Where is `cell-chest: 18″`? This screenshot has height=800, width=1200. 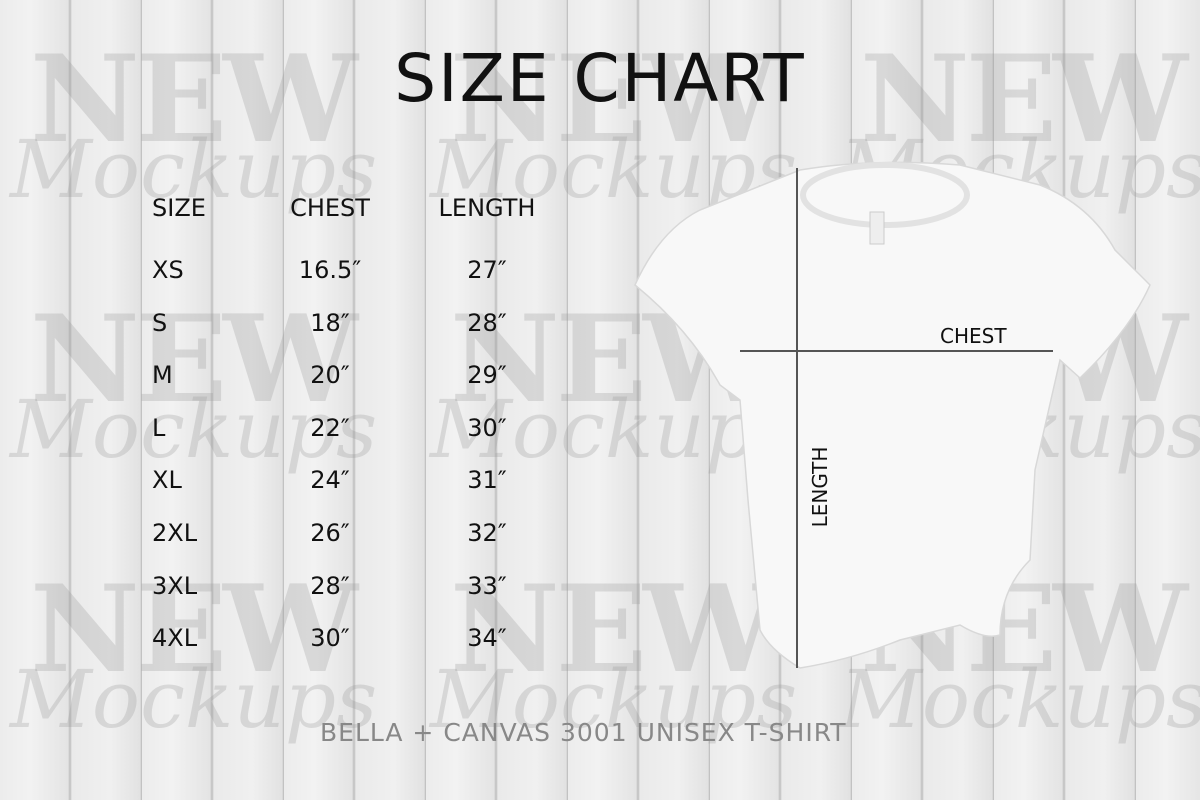
cell-chest: 18″ is located at coordinates (330, 322).